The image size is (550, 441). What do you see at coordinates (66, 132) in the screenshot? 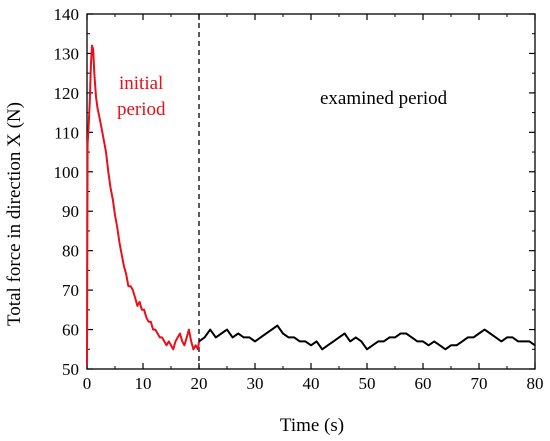
I see `y-tick-label-110: 110` at bounding box center [66, 132].